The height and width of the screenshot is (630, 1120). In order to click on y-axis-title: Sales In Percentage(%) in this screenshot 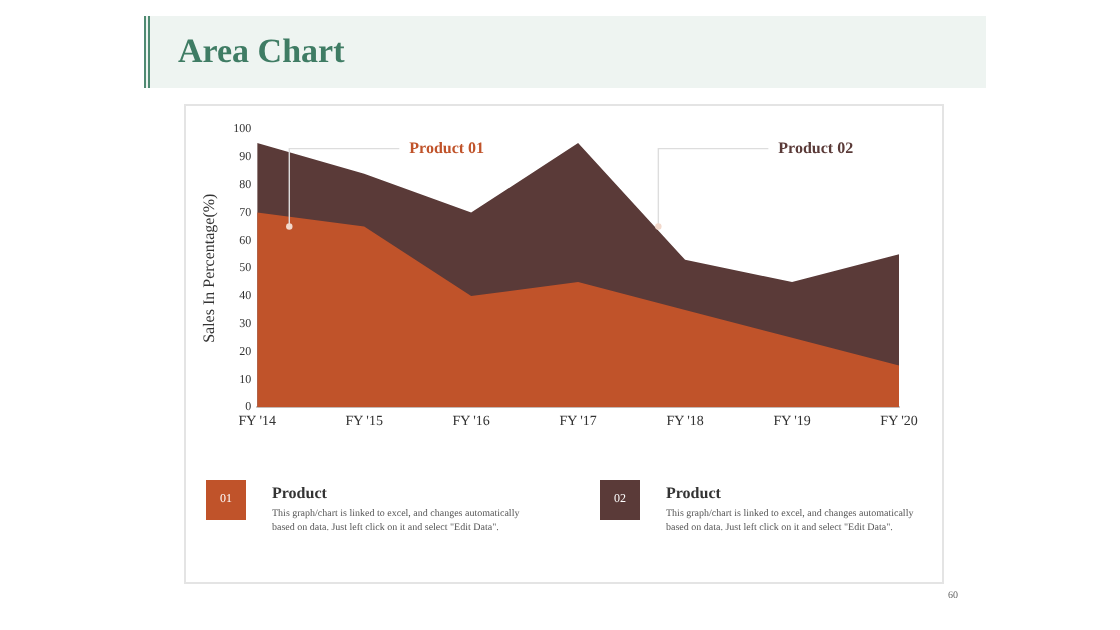, I will do `click(208, 267)`.